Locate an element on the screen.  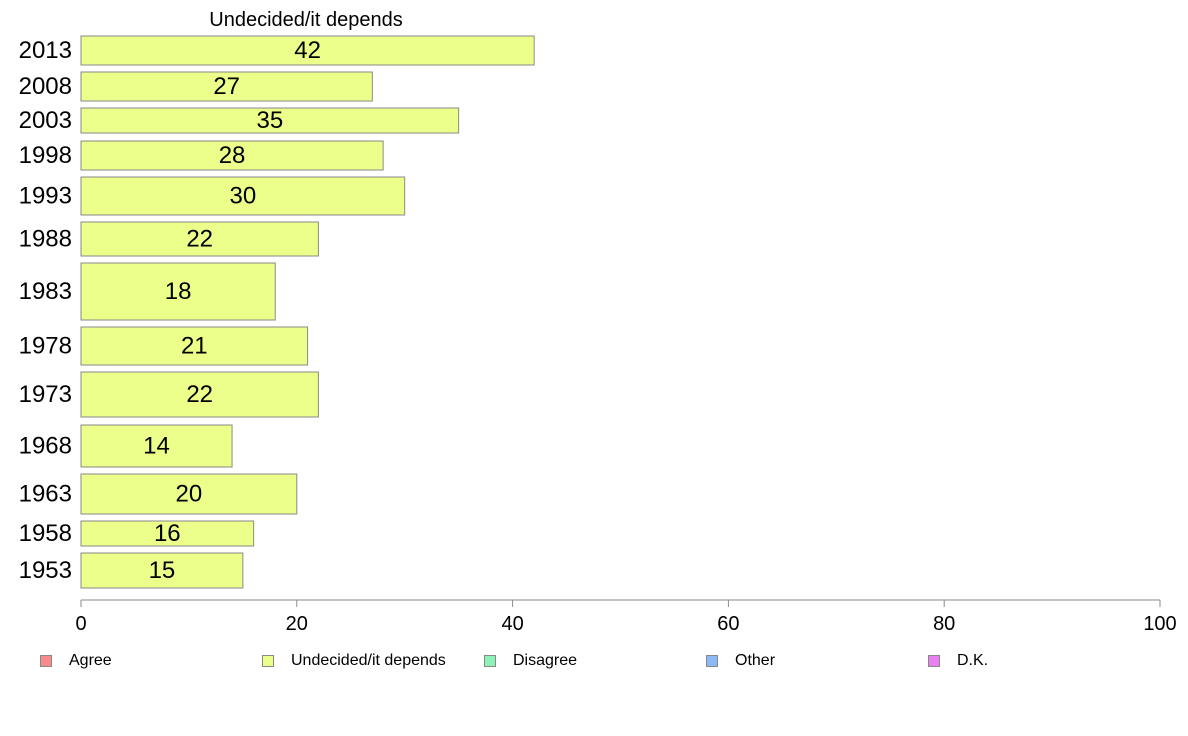
bar-1988 is located at coordinates (199, 239).